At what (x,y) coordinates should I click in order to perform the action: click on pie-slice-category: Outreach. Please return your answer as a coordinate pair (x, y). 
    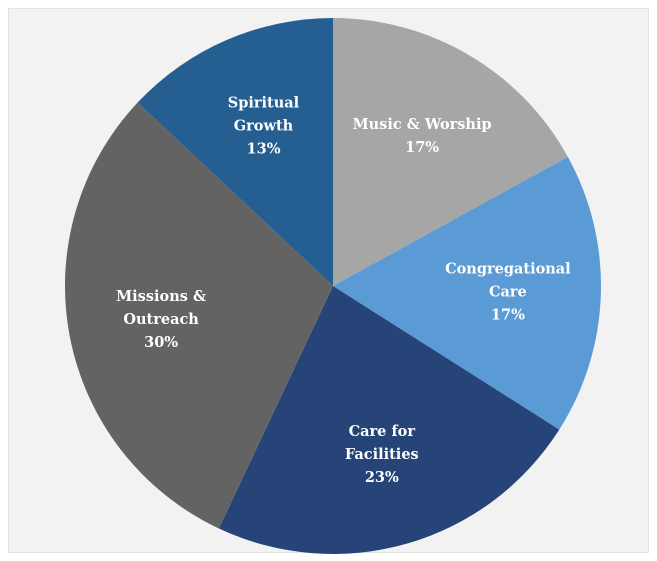
    Looking at the image, I should click on (161, 319).